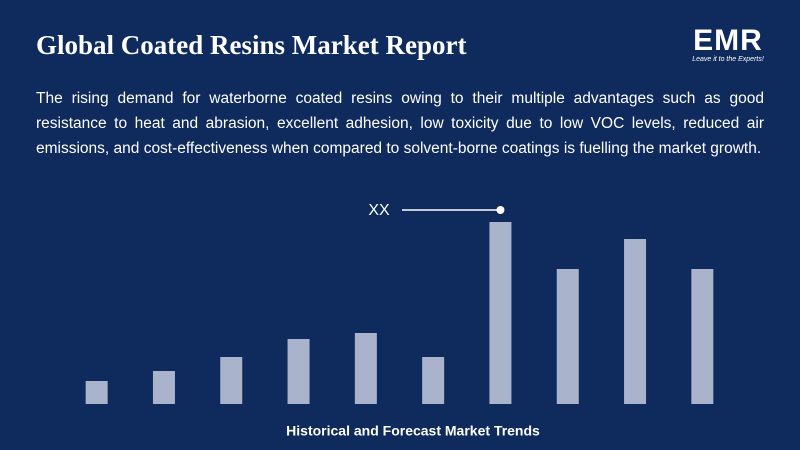 The width and height of the screenshot is (800, 450). I want to click on annotation: XX, so click(379, 210).